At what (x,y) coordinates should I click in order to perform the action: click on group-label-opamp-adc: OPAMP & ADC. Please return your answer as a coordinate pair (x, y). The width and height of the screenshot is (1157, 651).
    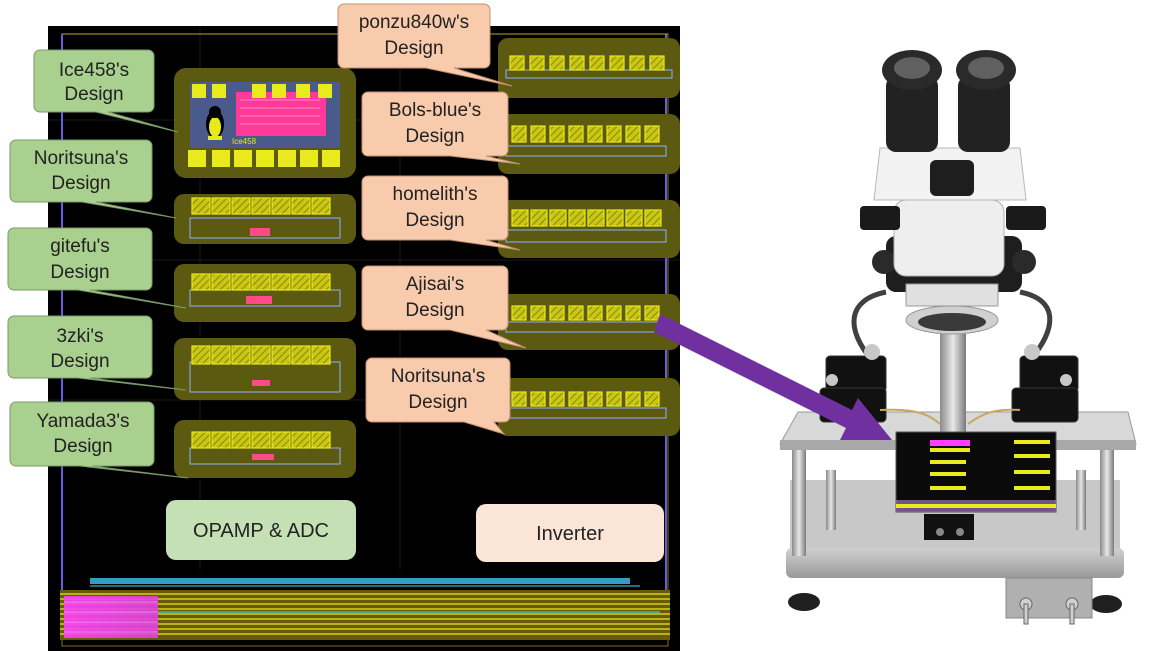
    Looking at the image, I should click on (261, 530).